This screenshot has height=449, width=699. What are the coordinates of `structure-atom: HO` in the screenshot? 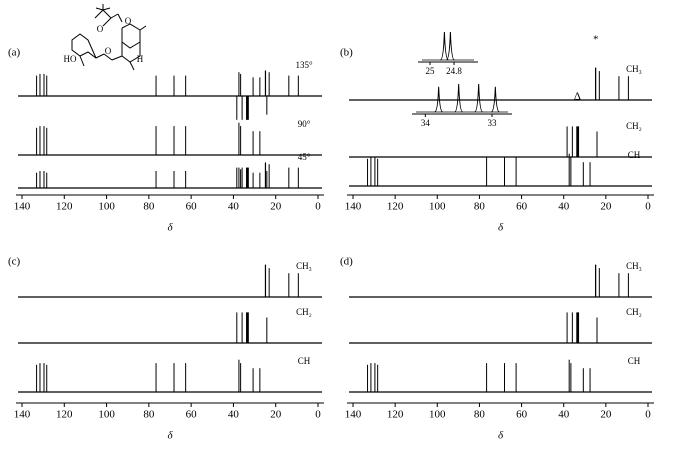 It's located at (70, 59).